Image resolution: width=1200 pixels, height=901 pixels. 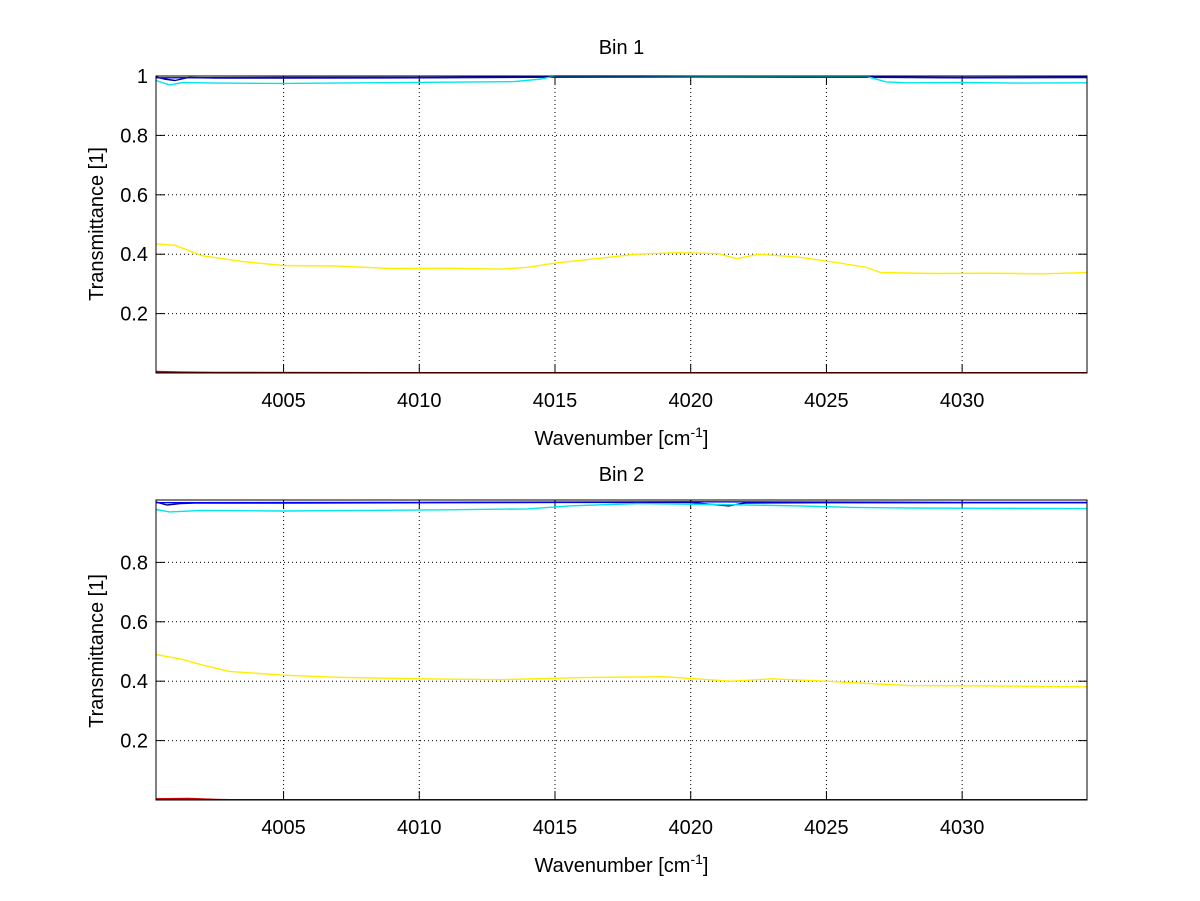 I want to click on subplot-2-ytick-label-0.2: 0.2, so click(x=134, y=742).